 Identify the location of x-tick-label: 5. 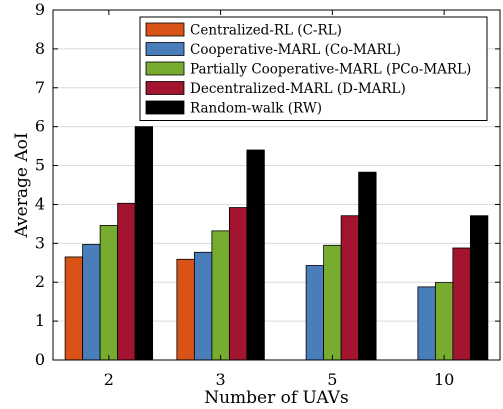
(332, 379).